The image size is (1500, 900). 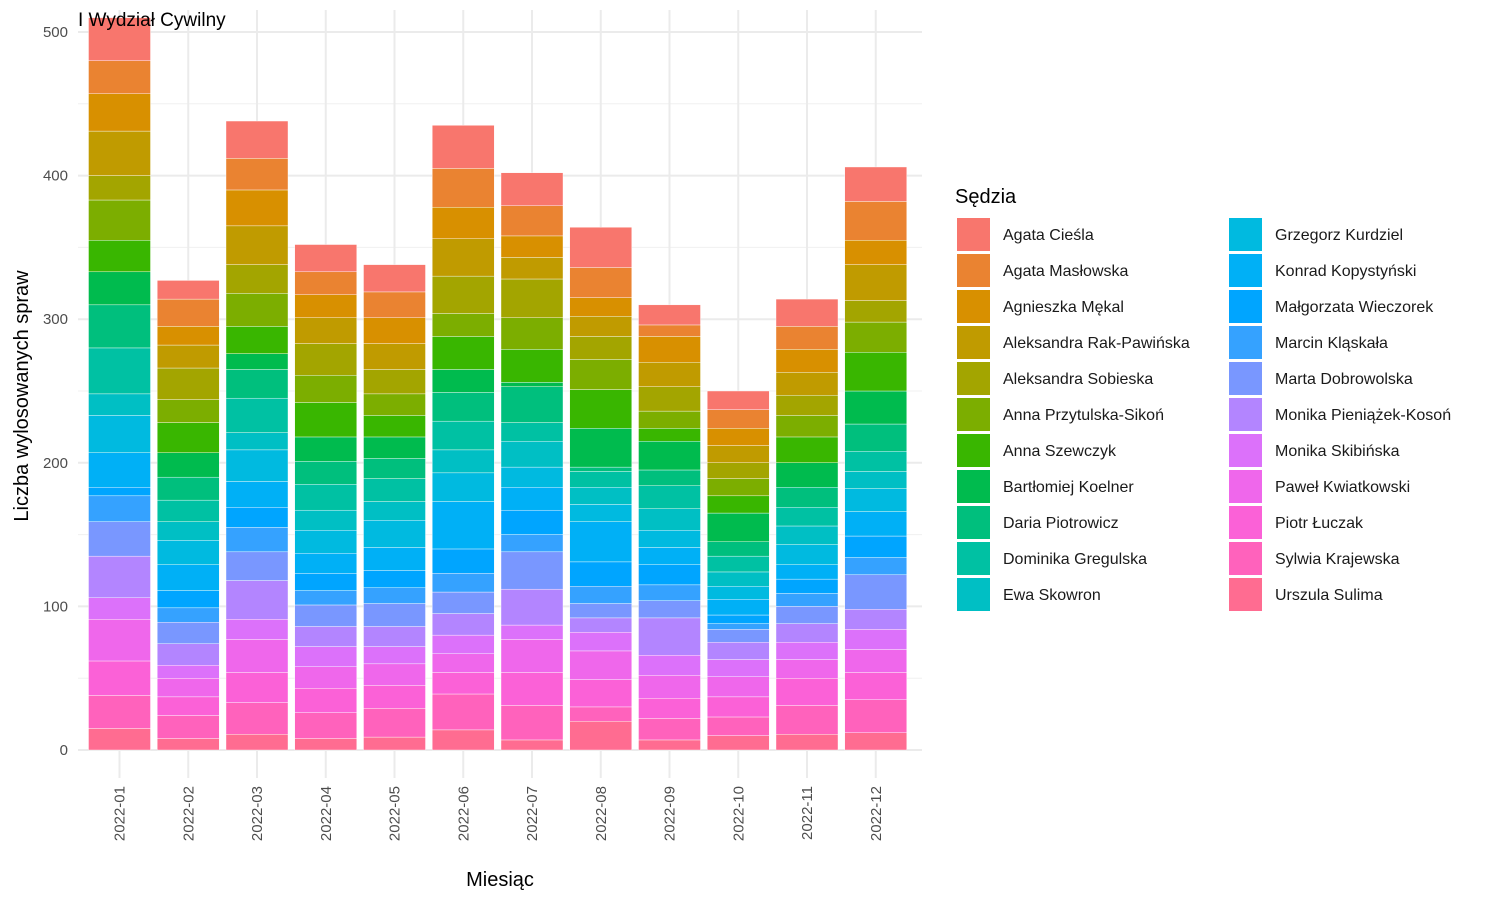 What do you see at coordinates (1060, 451) in the screenshot?
I see `legend-label: Anna Szewczyk` at bounding box center [1060, 451].